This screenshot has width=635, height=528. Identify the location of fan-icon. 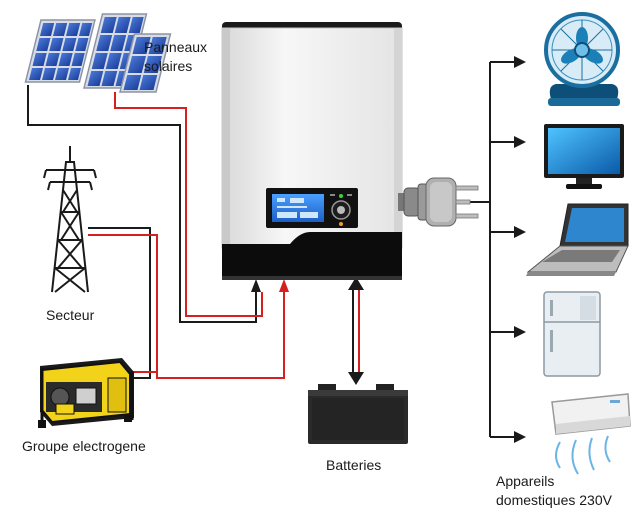
(582, 59).